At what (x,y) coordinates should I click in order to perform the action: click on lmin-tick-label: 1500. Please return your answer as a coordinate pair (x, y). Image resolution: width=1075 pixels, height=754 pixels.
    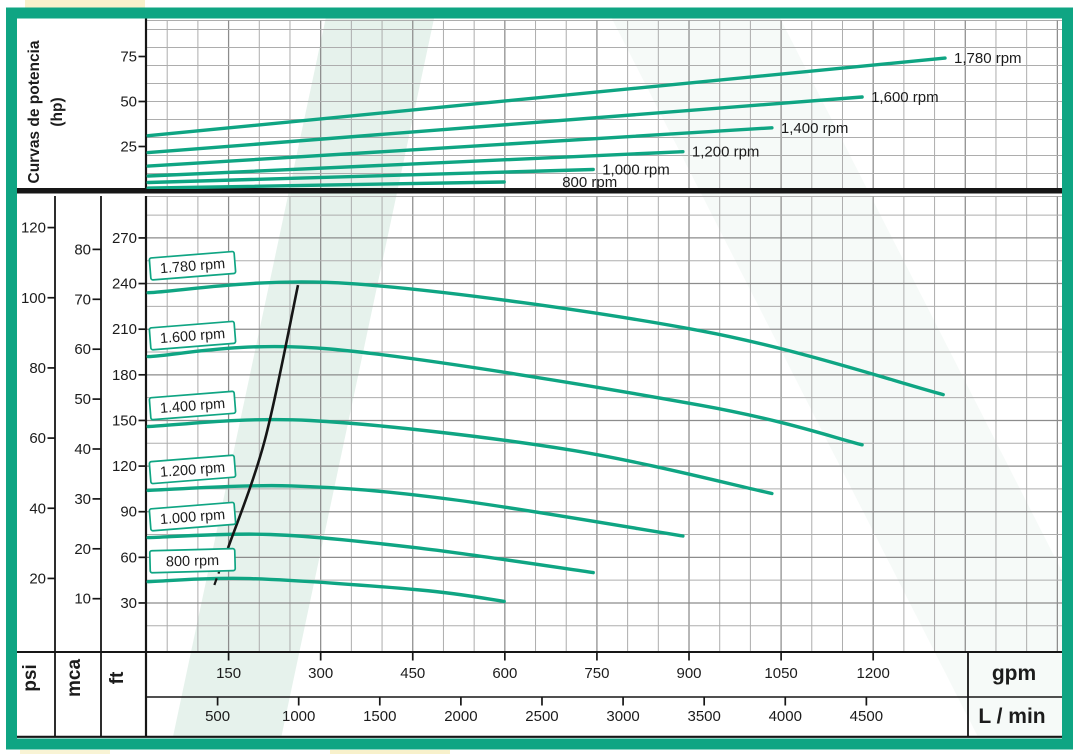
    Looking at the image, I should click on (379, 716).